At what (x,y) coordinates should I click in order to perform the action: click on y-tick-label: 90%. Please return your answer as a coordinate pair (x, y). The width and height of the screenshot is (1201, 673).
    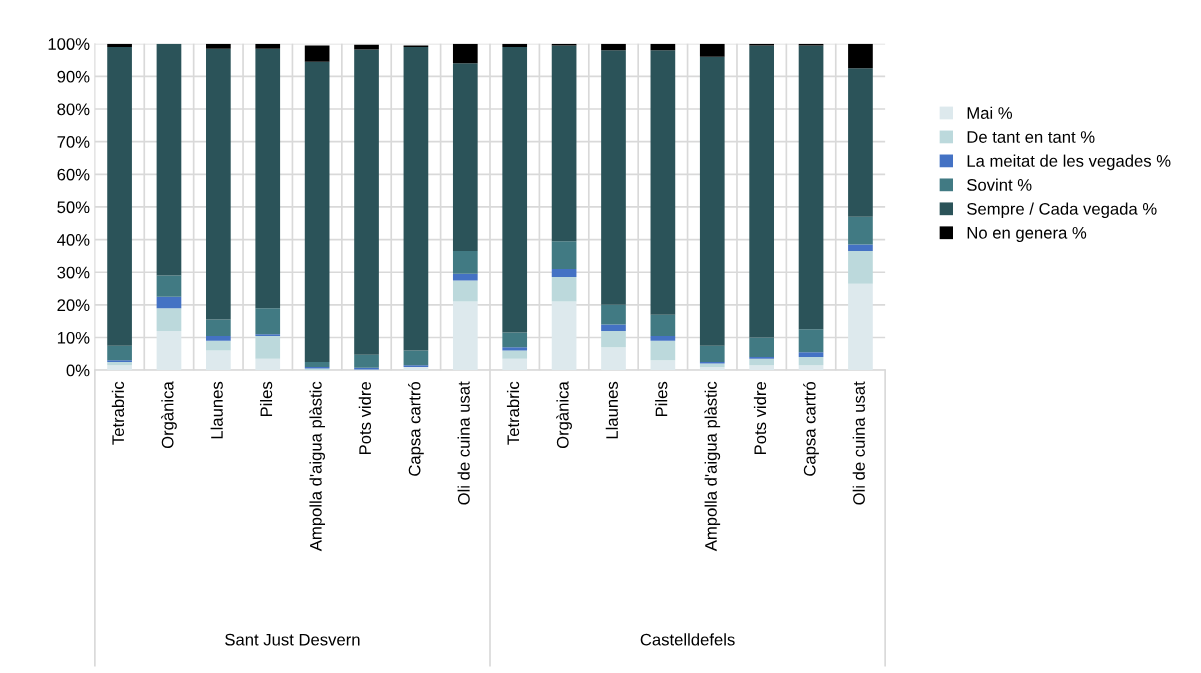
    Looking at the image, I should click on (73, 76).